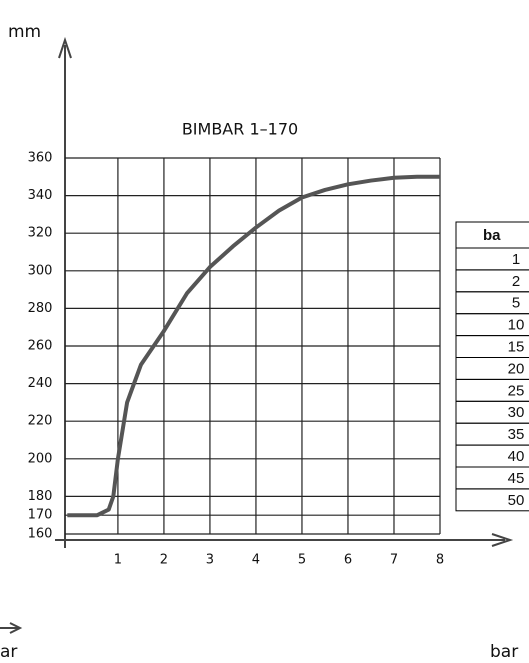 The width and height of the screenshot is (529, 663). Describe the element at coordinates (256, 560) in the screenshot. I see `x-tick-label: 4` at that location.